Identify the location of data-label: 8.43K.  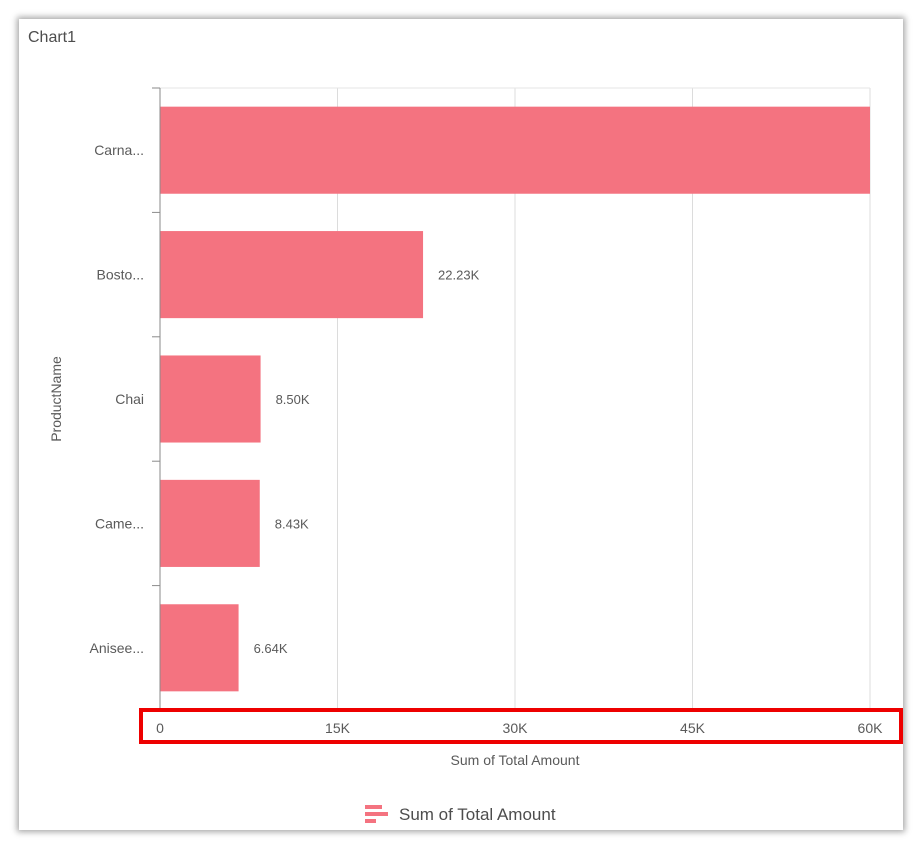
(292, 523).